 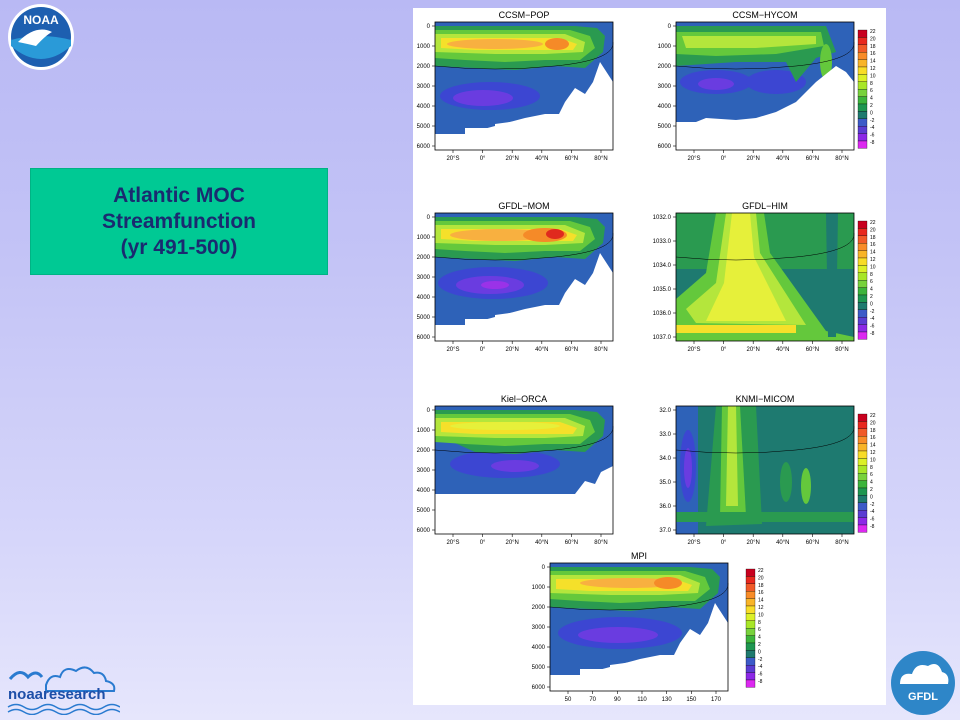 I want to click on colorbar-label: -4, so click(x=872, y=128).